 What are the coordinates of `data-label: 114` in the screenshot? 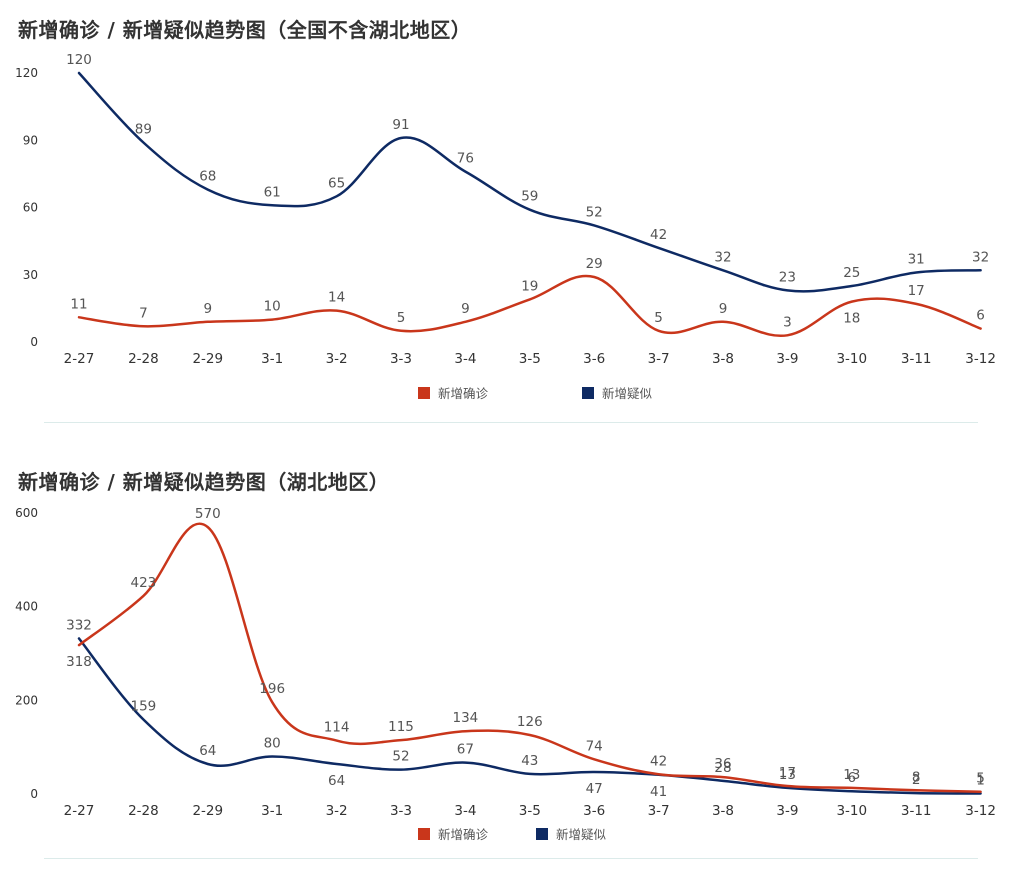 It's located at (337, 728).